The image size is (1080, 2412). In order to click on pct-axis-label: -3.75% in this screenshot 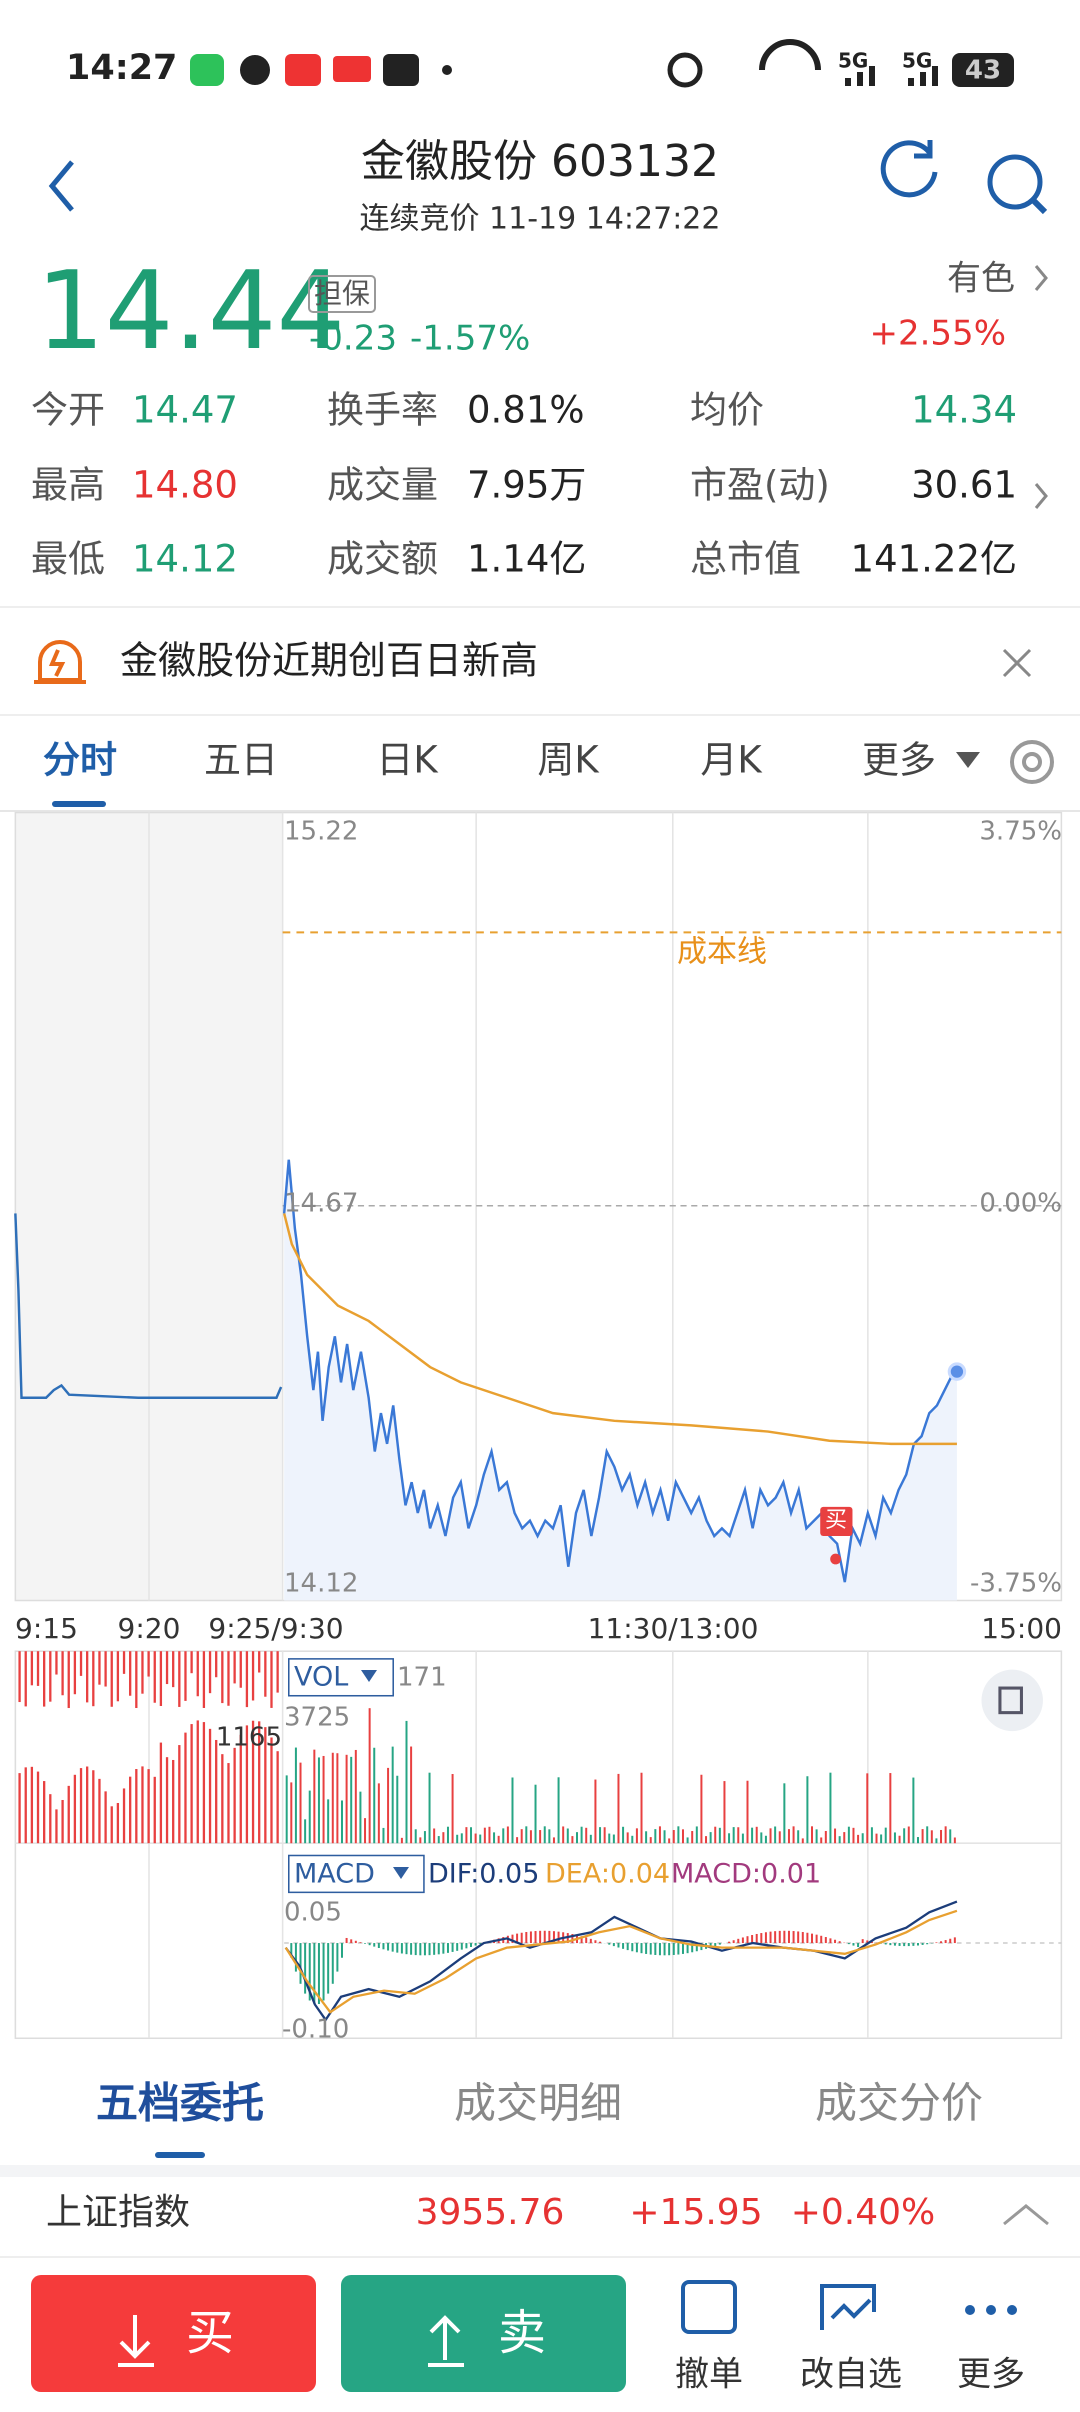, I will do `click(1016, 1584)`.